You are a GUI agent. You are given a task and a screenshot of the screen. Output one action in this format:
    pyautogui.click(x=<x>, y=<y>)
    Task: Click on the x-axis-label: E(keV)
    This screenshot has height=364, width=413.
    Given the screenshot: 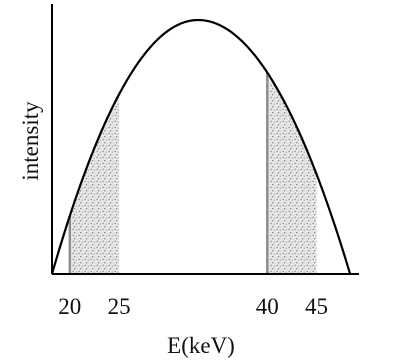 What is the action you would take?
    pyautogui.click(x=201, y=345)
    